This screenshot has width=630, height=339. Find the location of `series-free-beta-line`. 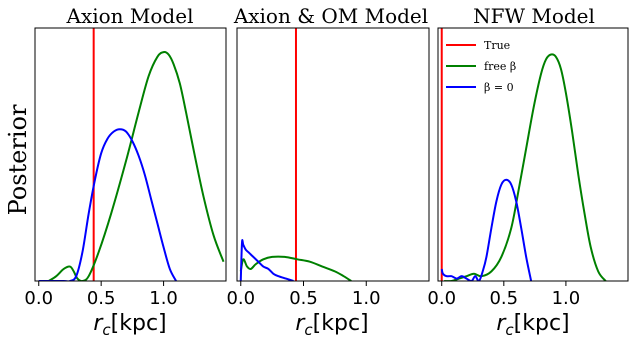

series-free-beta-line is located at coordinates (295, 268).